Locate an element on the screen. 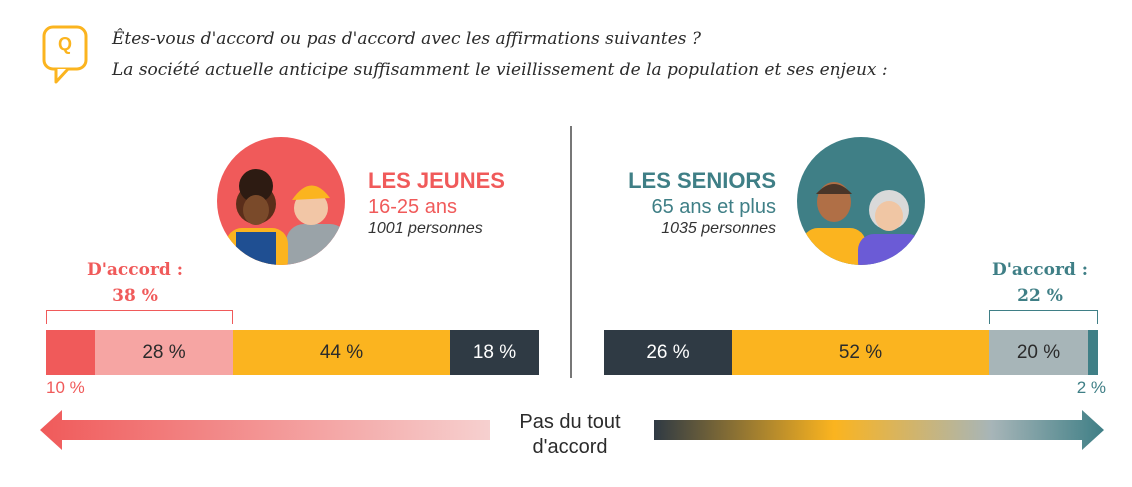  right-arrow-icon is located at coordinates (879, 430).